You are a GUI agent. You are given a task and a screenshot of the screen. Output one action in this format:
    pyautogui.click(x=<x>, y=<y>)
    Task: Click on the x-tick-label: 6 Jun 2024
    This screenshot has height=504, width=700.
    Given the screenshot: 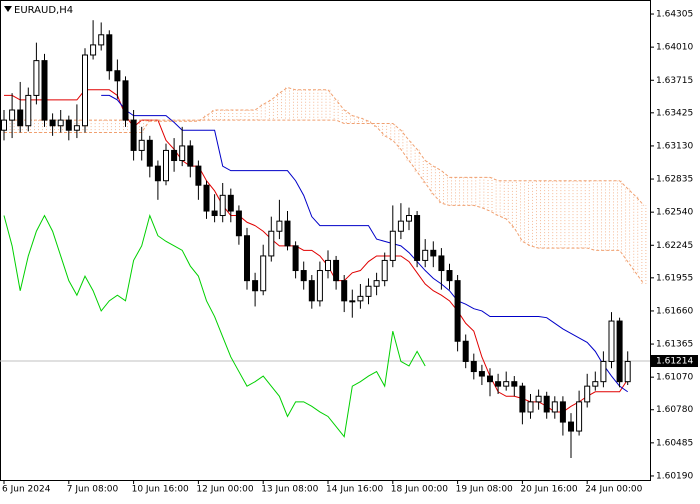 What is the action you would take?
    pyautogui.click(x=26, y=490)
    